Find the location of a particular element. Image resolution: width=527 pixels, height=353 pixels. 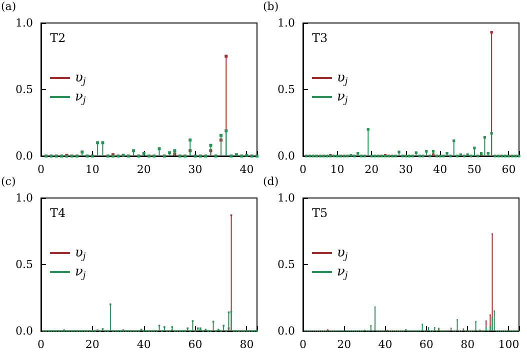

text: T3 is located at coordinates (320, 38).